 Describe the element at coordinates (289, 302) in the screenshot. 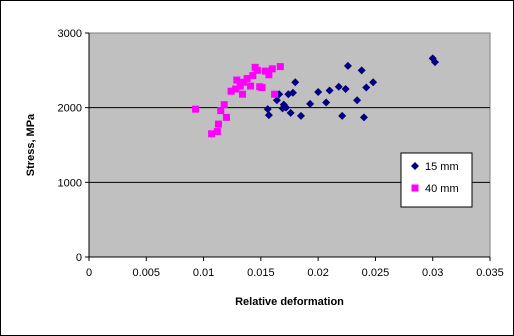

I see `x-axis-title: Relative deformation` at that location.